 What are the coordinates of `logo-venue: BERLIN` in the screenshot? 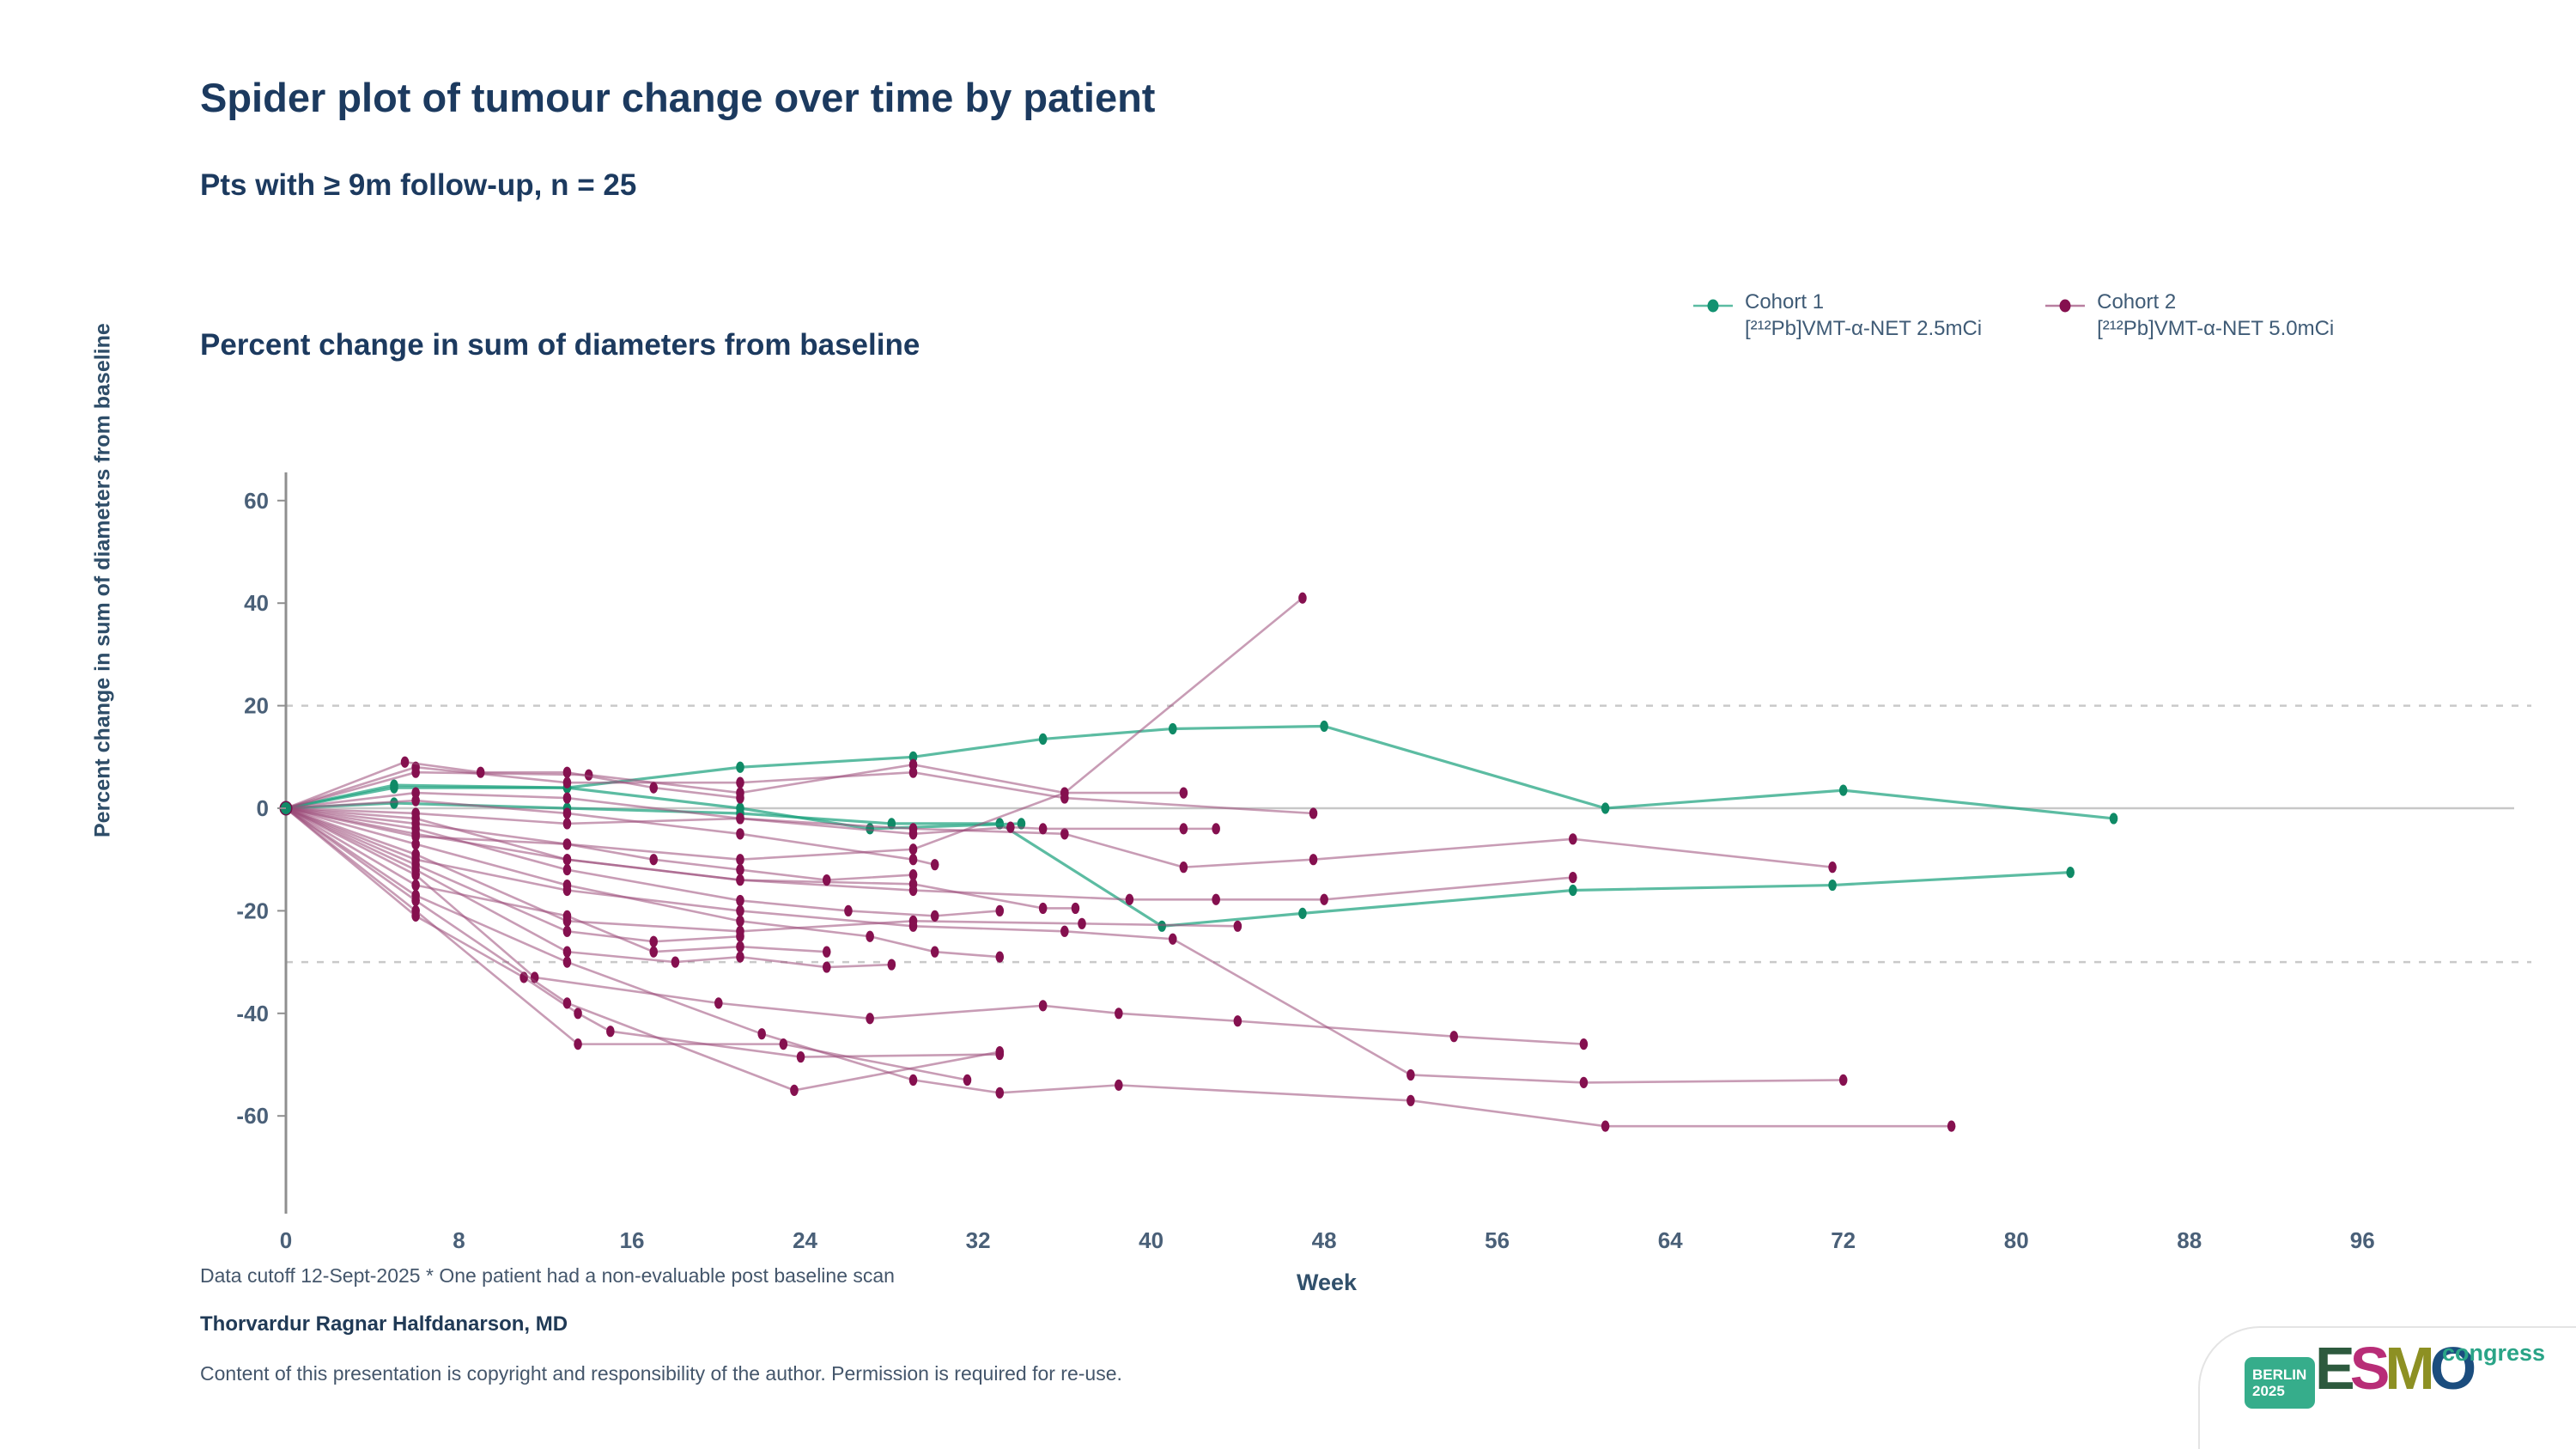 It's located at (2280, 1375).